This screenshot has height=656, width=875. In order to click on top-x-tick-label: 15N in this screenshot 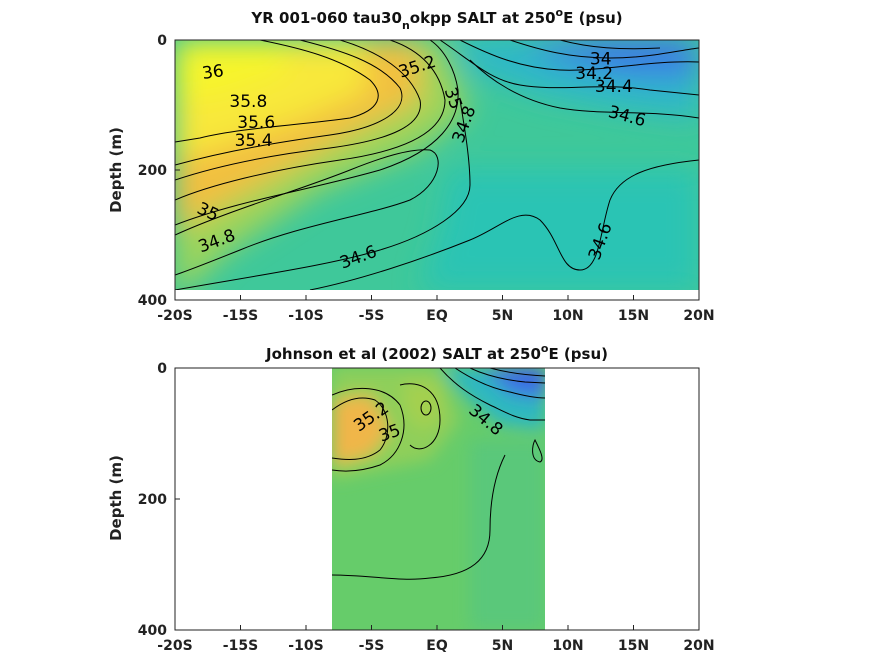, I will do `click(633, 316)`.